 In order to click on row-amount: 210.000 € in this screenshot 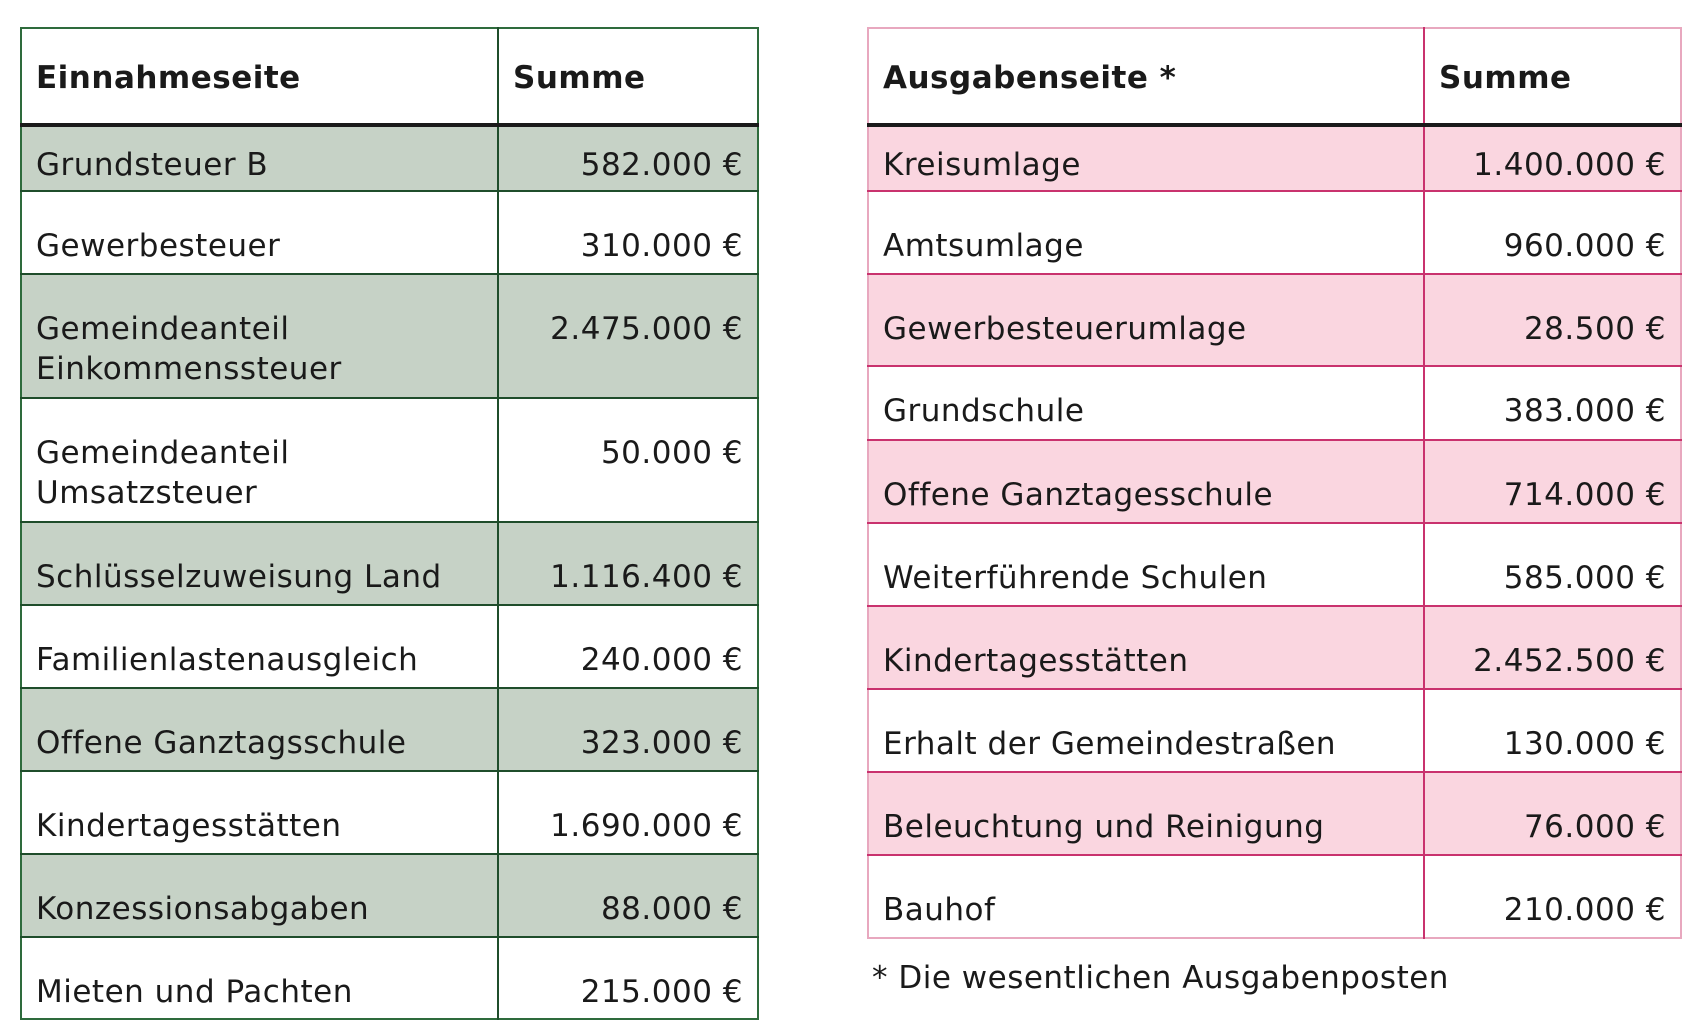, I will do `click(1552, 896)`.